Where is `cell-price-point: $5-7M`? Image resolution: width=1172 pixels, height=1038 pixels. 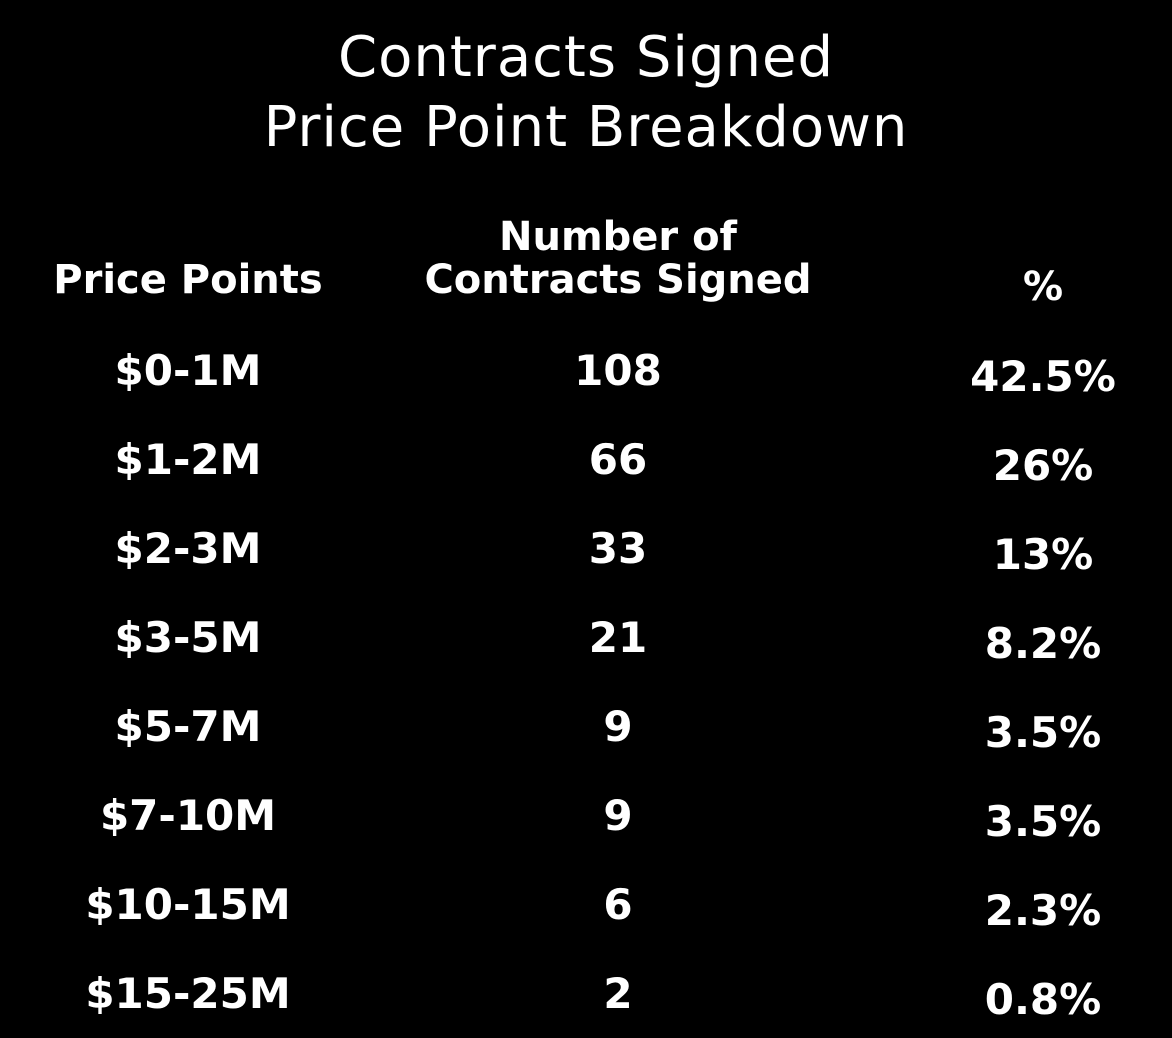 cell-price-point: $5-7M is located at coordinates (188, 726).